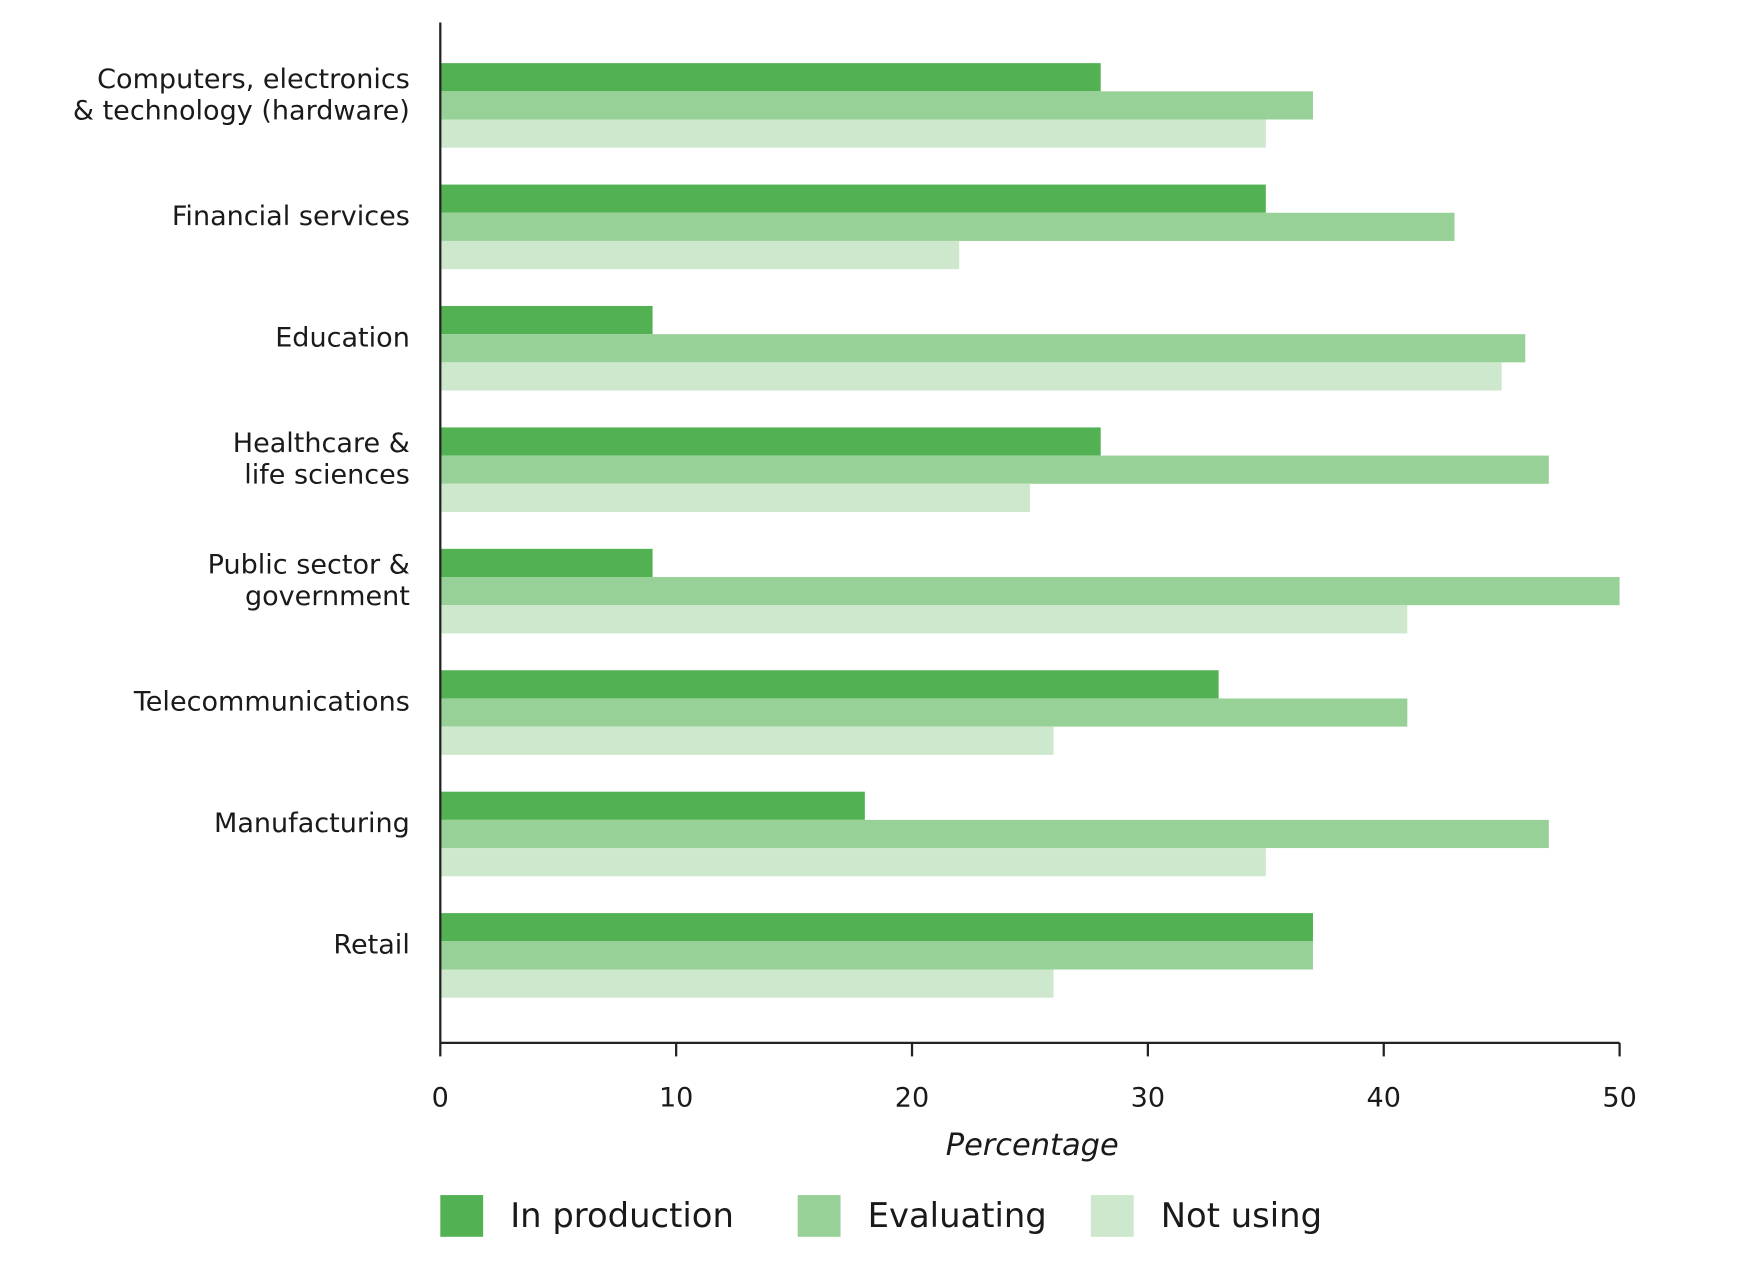 This screenshot has height=1274, width=1760. What do you see at coordinates (440, 1098) in the screenshot?
I see `x-tick-label: 0` at bounding box center [440, 1098].